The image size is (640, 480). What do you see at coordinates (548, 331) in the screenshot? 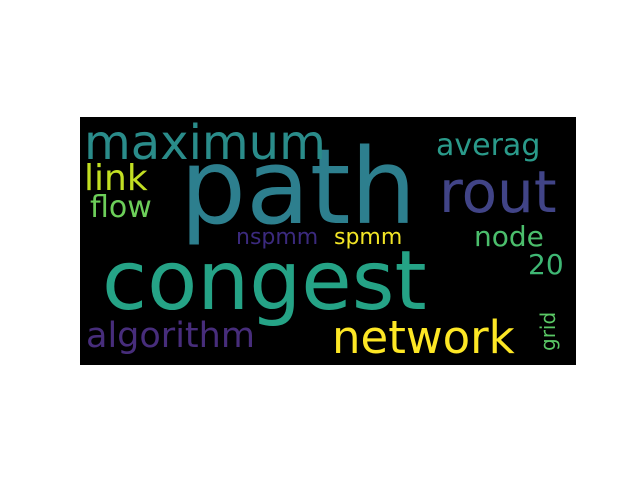
I see `word-grid: grid` at bounding box center [548, 331].